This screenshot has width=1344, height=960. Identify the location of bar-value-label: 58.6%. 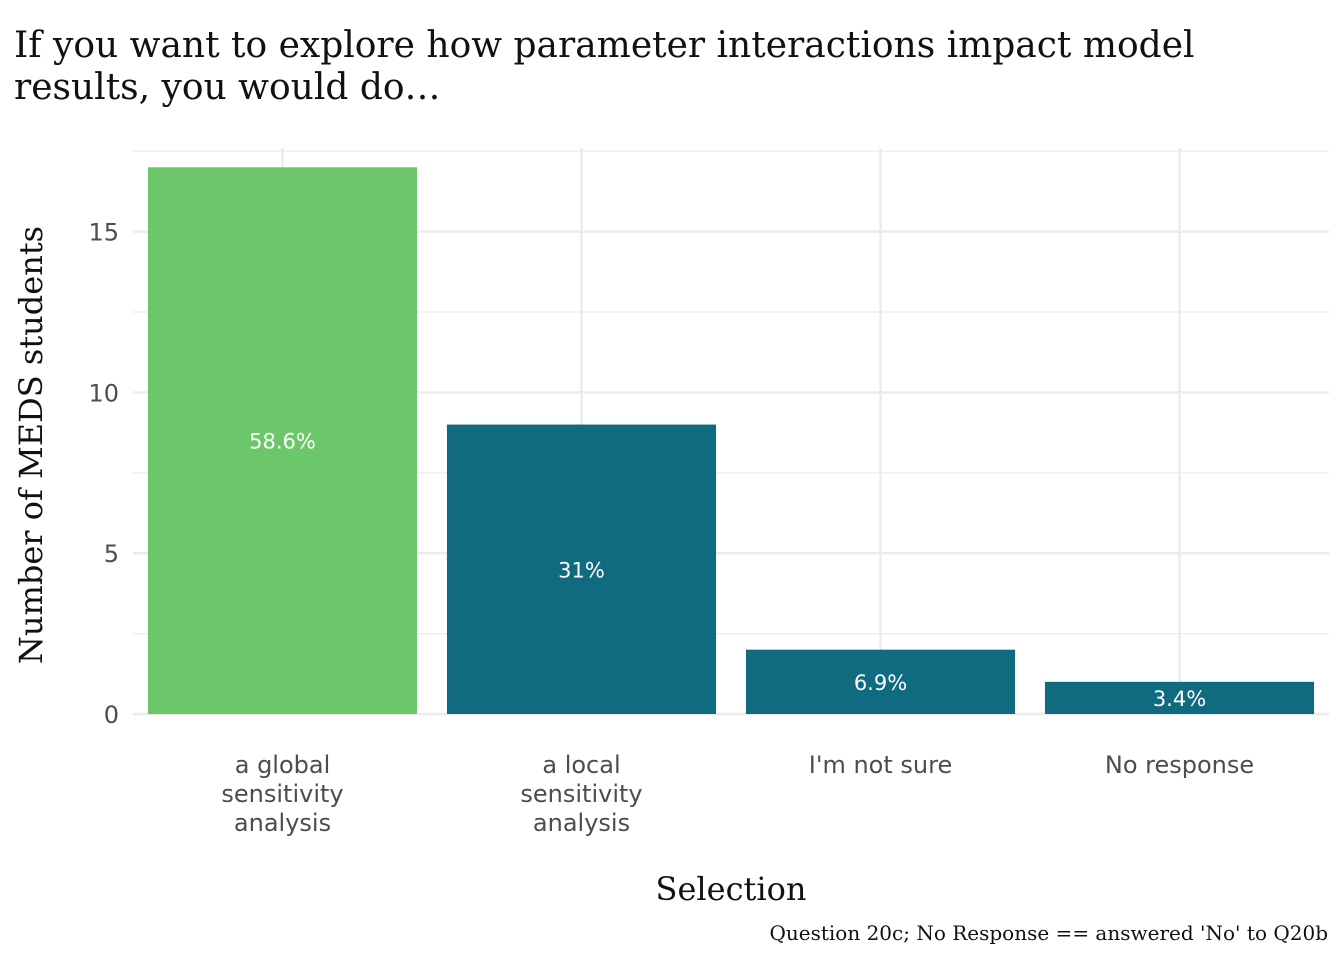
(282, 442).